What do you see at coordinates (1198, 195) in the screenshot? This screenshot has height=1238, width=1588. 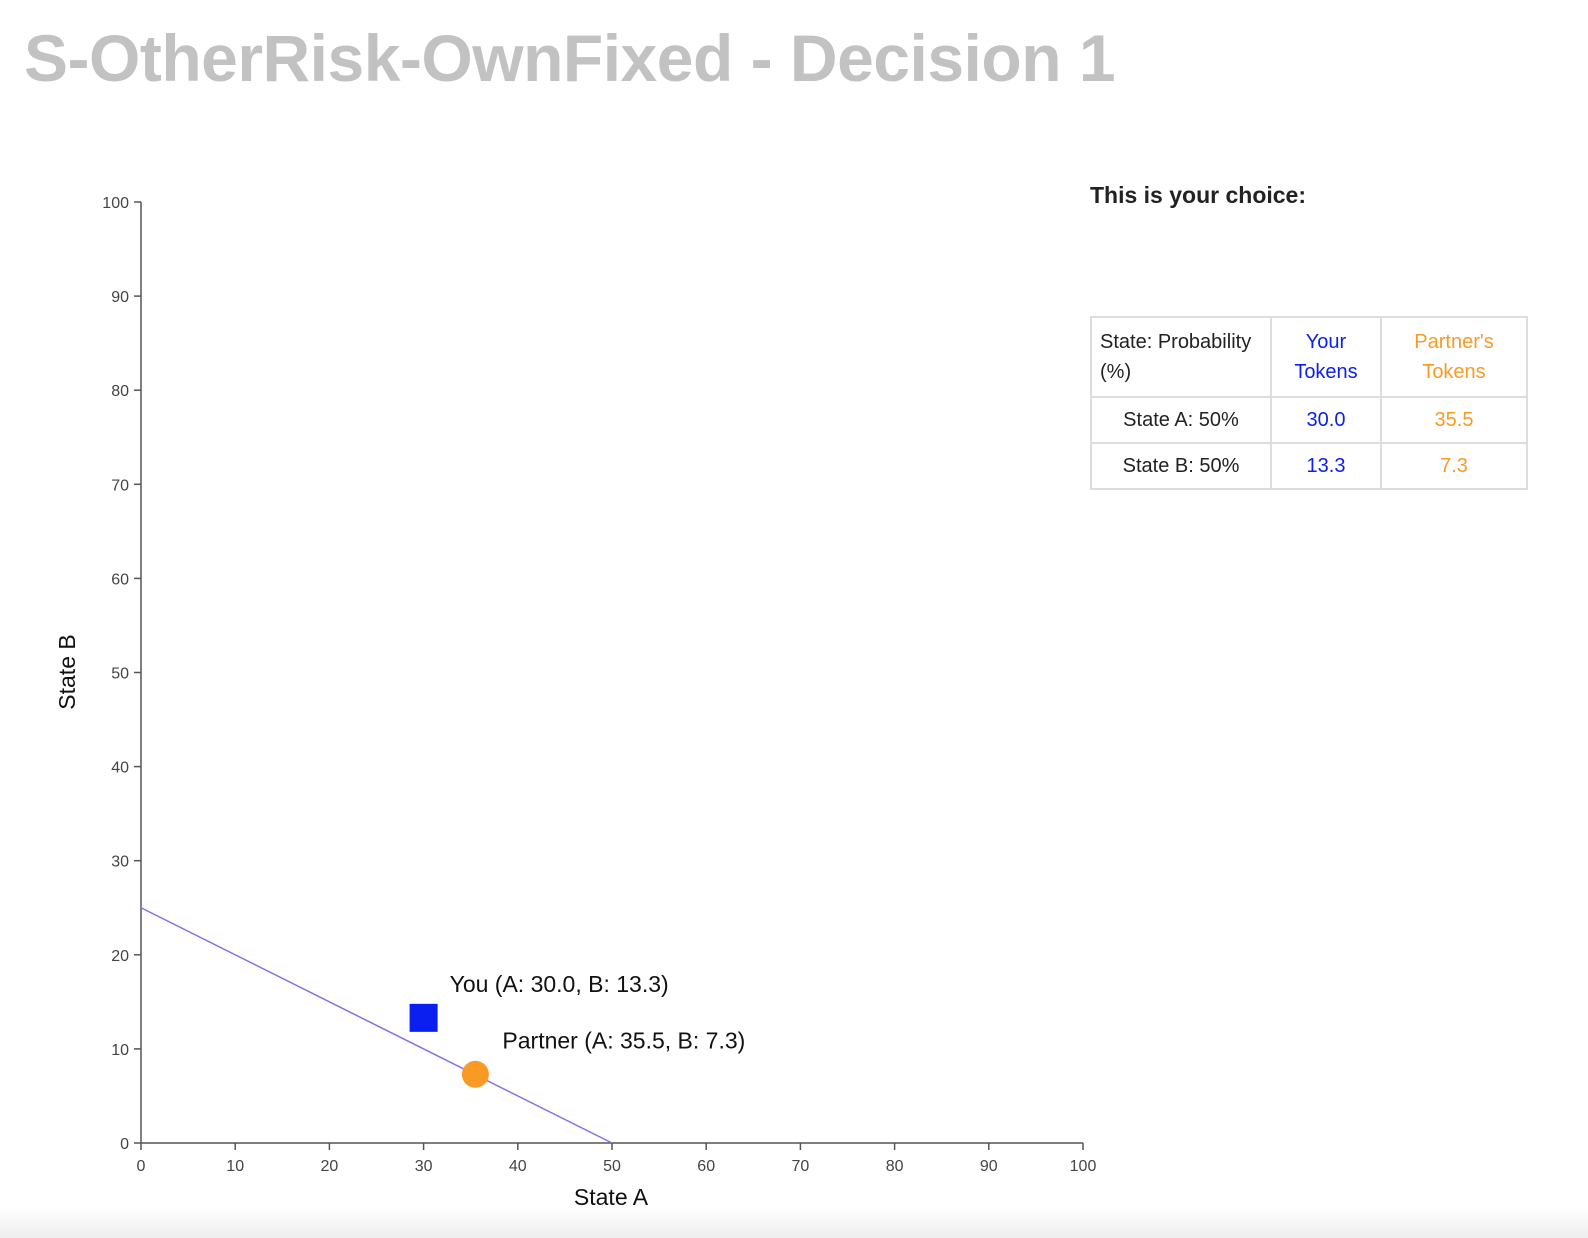 I see `choice-heading: This is your choice:` at bounding box center [1198, 195].